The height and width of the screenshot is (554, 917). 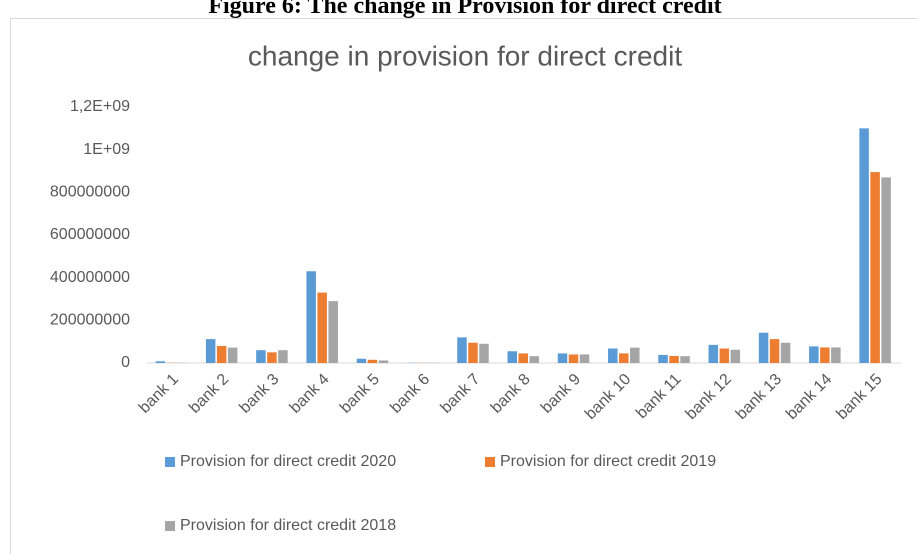 What do you see at coordinates (90, 192) in the screenshot?
I see `y-tick-label: 800000000` at bounding box center [90, 192].